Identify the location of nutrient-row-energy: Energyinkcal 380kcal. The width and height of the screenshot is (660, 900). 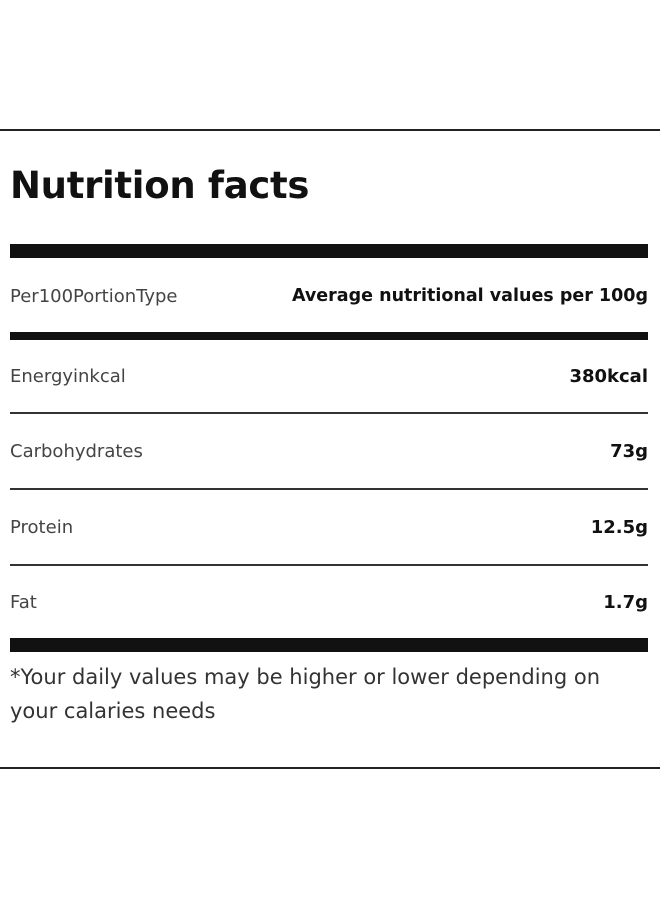
(329, 376).